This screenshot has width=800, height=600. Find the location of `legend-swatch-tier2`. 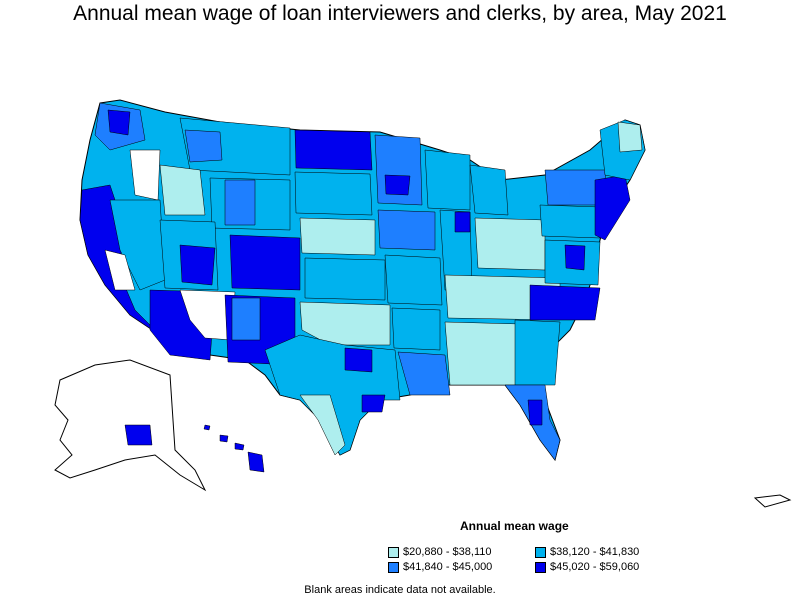

legend-swatch-tier2 is located at coordinates (540, 552).